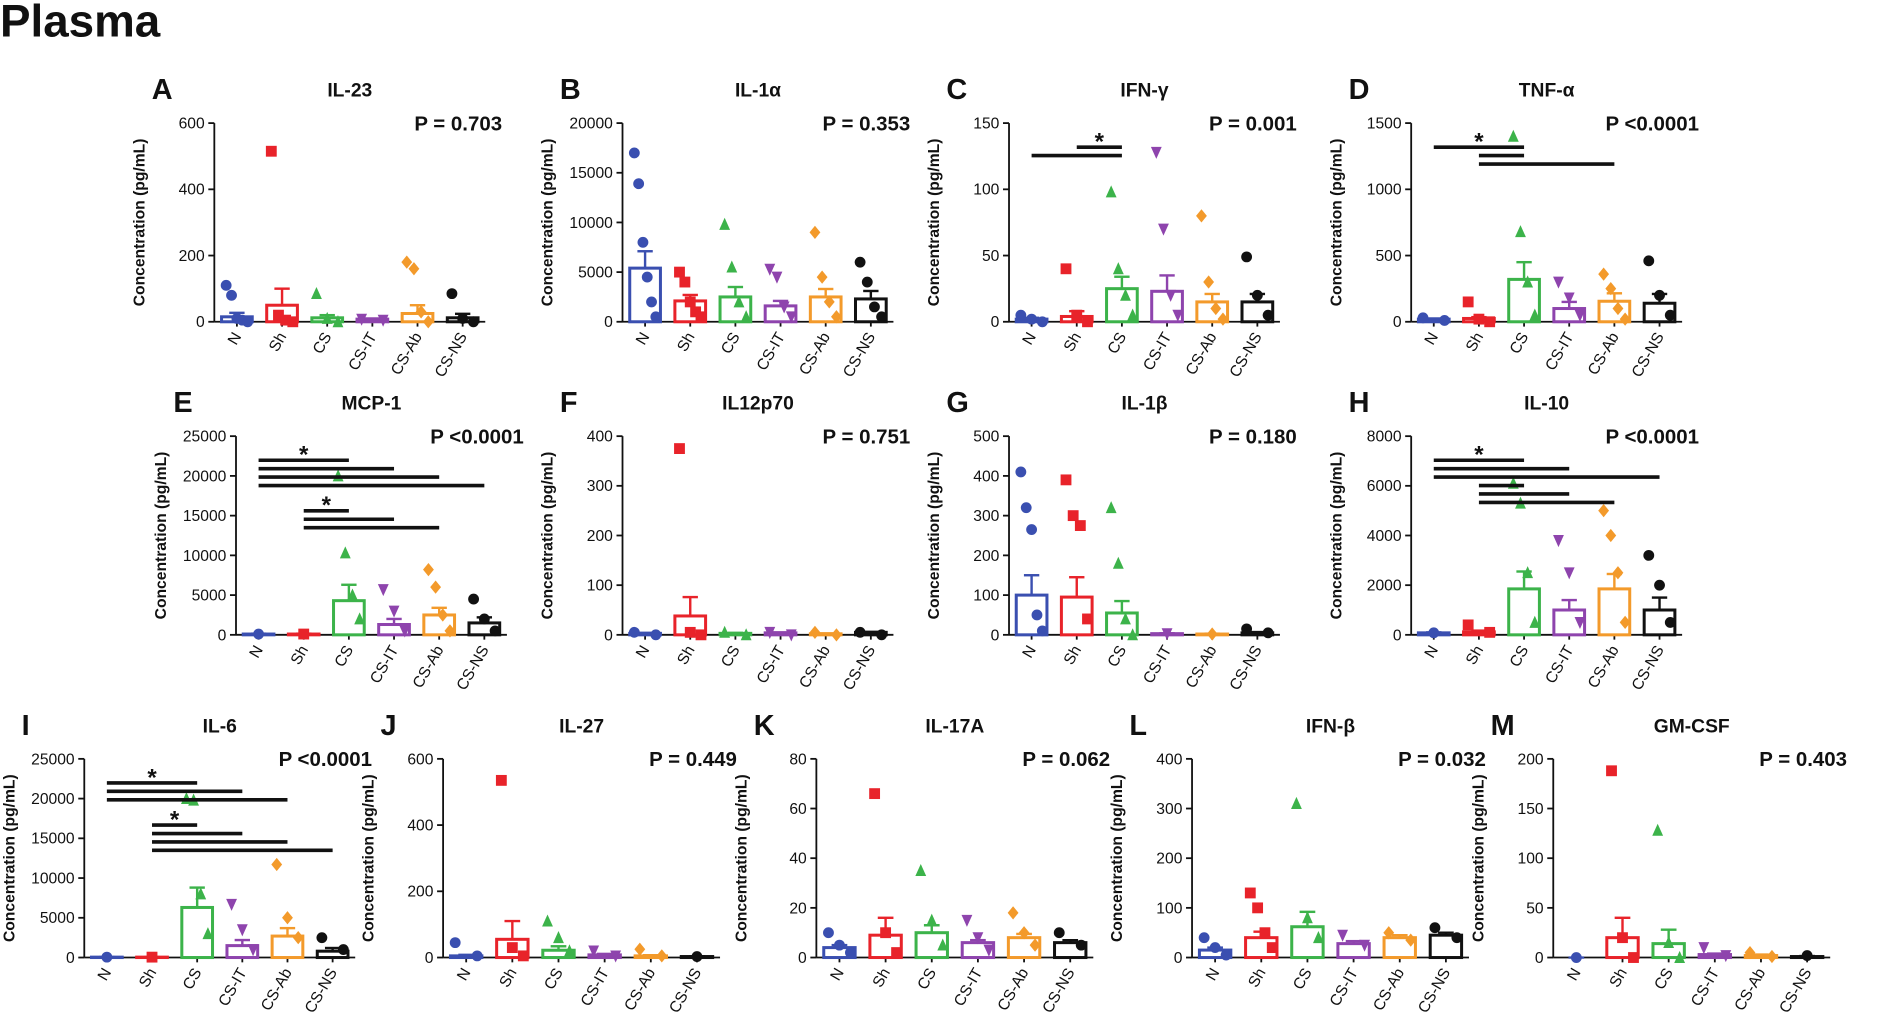  What do you see at coordinates (1336, 536) in the screenshot?
I see `y-axis-label: Concentration (pg/mL)` at bounding box center [1336, 536].